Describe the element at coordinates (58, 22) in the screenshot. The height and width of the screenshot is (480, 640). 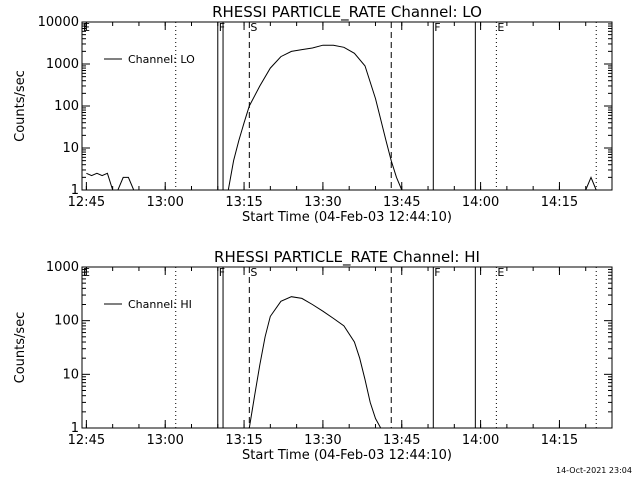
I see `chart1-y-tick-label: 10000` at that location.